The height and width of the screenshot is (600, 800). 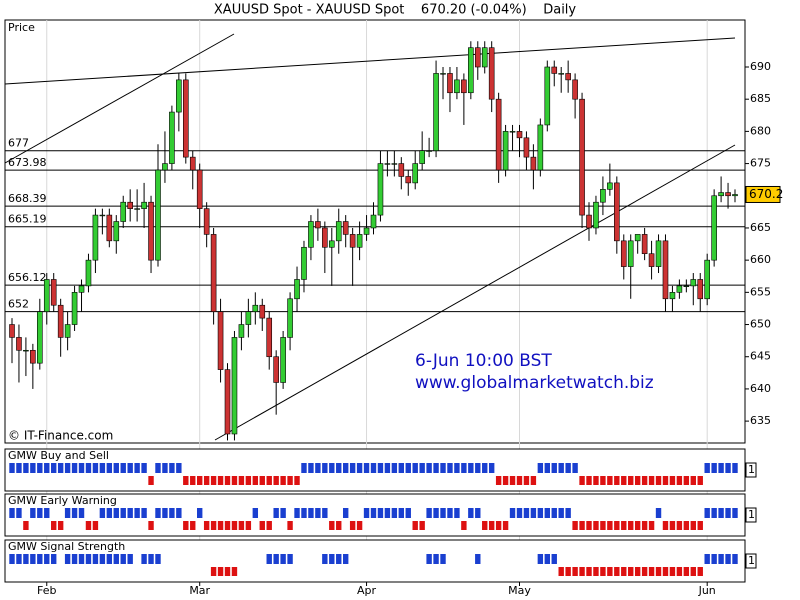 What do you see at coordinates (760, 291) in the screenshot?
I see `y-tick-label: 655` at bounding box center [760, 291].